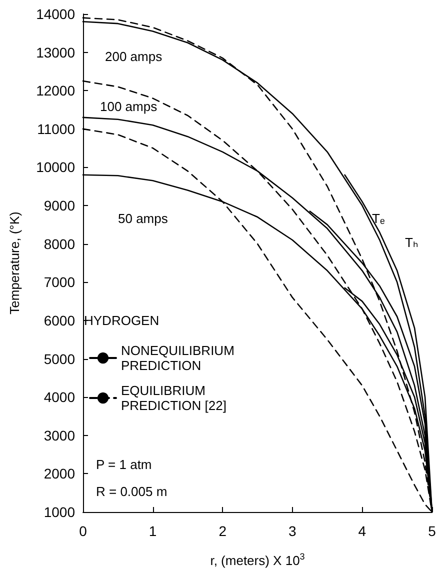  Describe the element at coordinates (56, 167) in the screenshot. I see `y-tick-label: 10000` at that location.